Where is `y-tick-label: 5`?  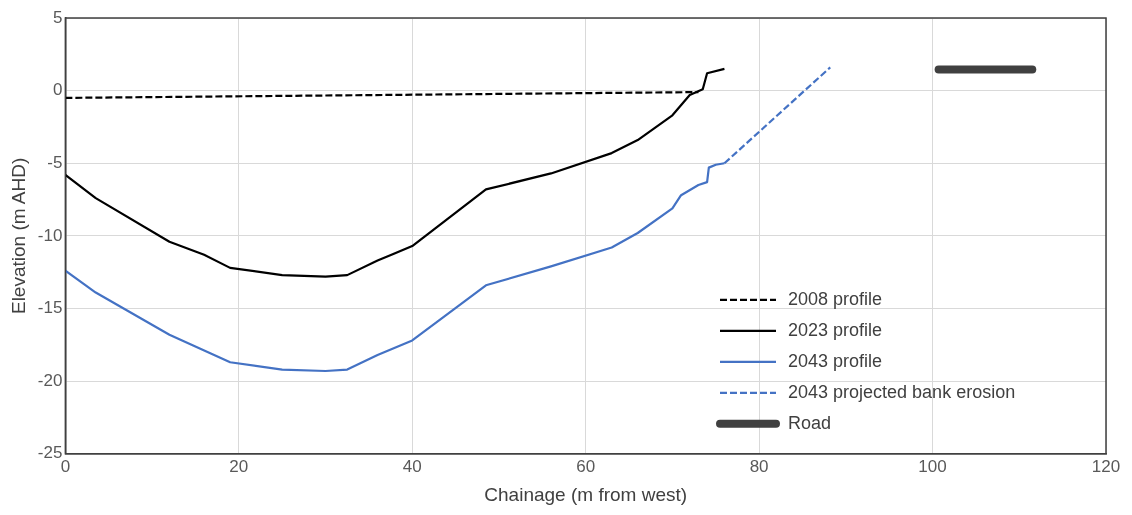
y-tick-label: 5 is located at coordinates (57, 17).